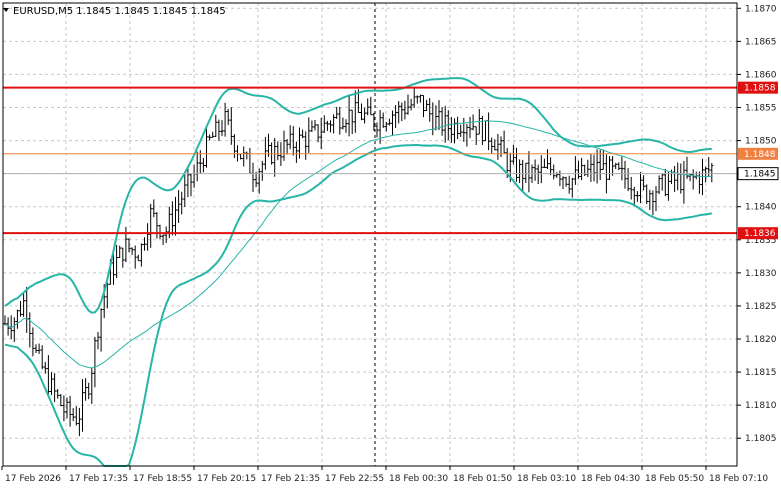 This screenshot has width=781, height=489. I want to click on y-tick-label: 1.1855, so click(761, 109).